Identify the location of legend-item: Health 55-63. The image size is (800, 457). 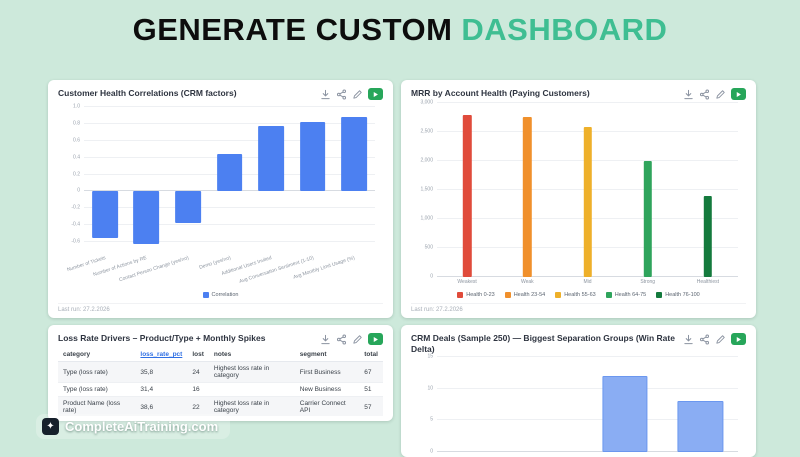
(575, 294).